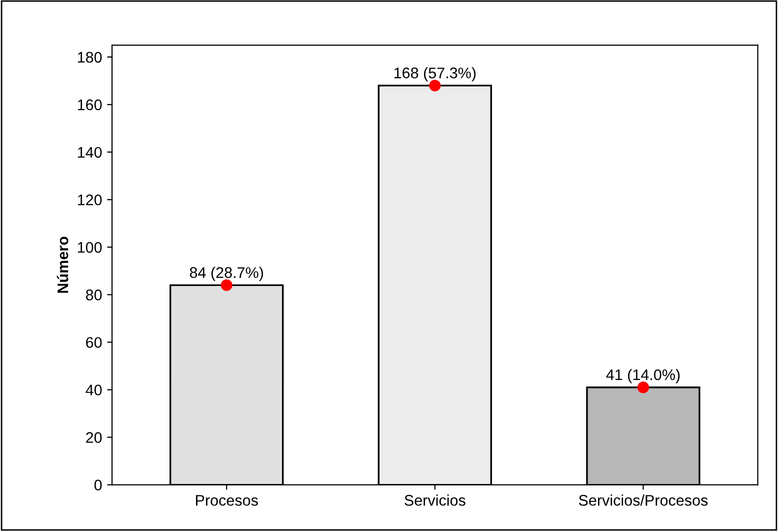 The width and height of the screenshot is (778, 531). Describe the element at coordinates (435, 74) in the screenshot. I see `data-label: 168 (57.3%)` at that location.